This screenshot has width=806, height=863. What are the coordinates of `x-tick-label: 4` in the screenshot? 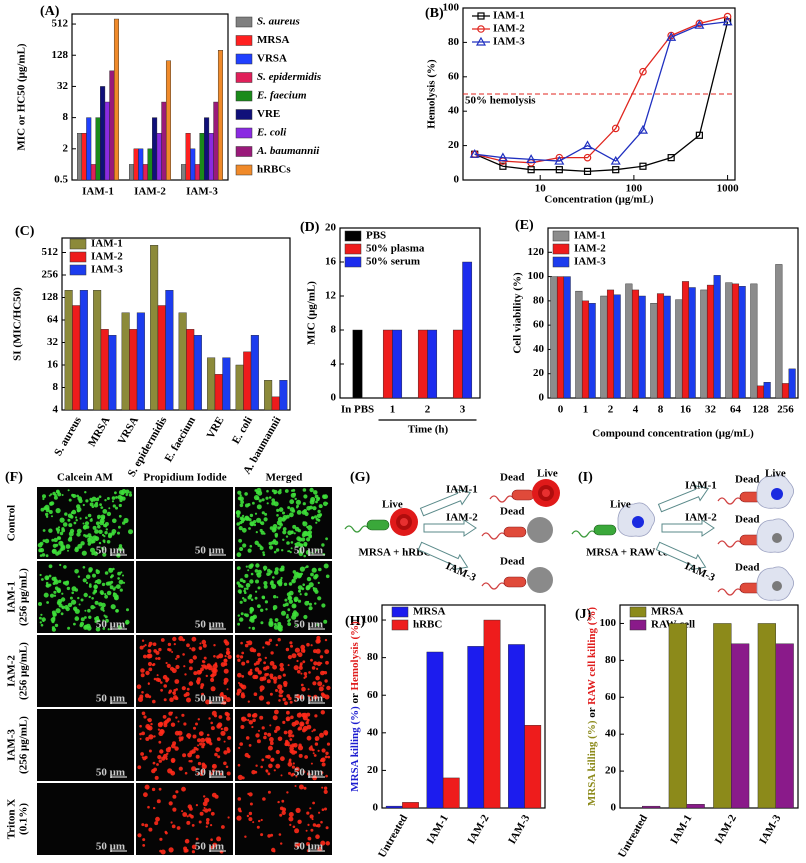 It's located at (636, 410).